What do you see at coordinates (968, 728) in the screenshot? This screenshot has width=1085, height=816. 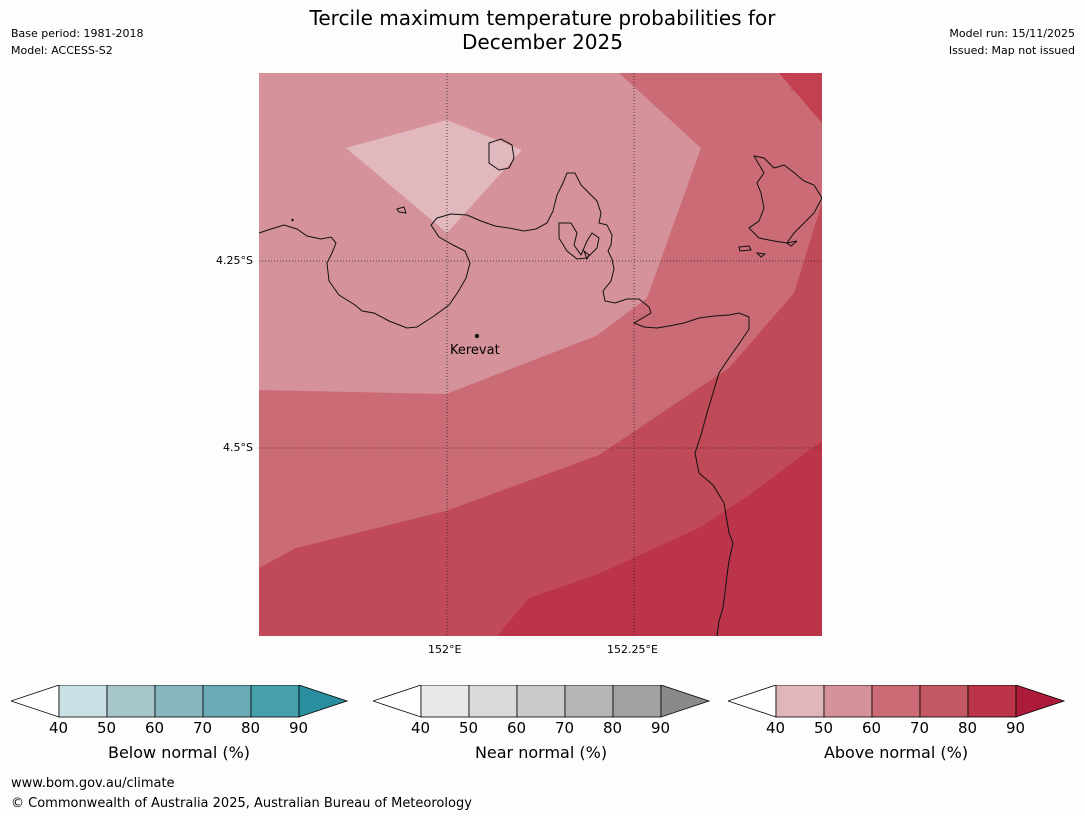 I see `above-normal-tick: 80` at bounding box center [968, 728].